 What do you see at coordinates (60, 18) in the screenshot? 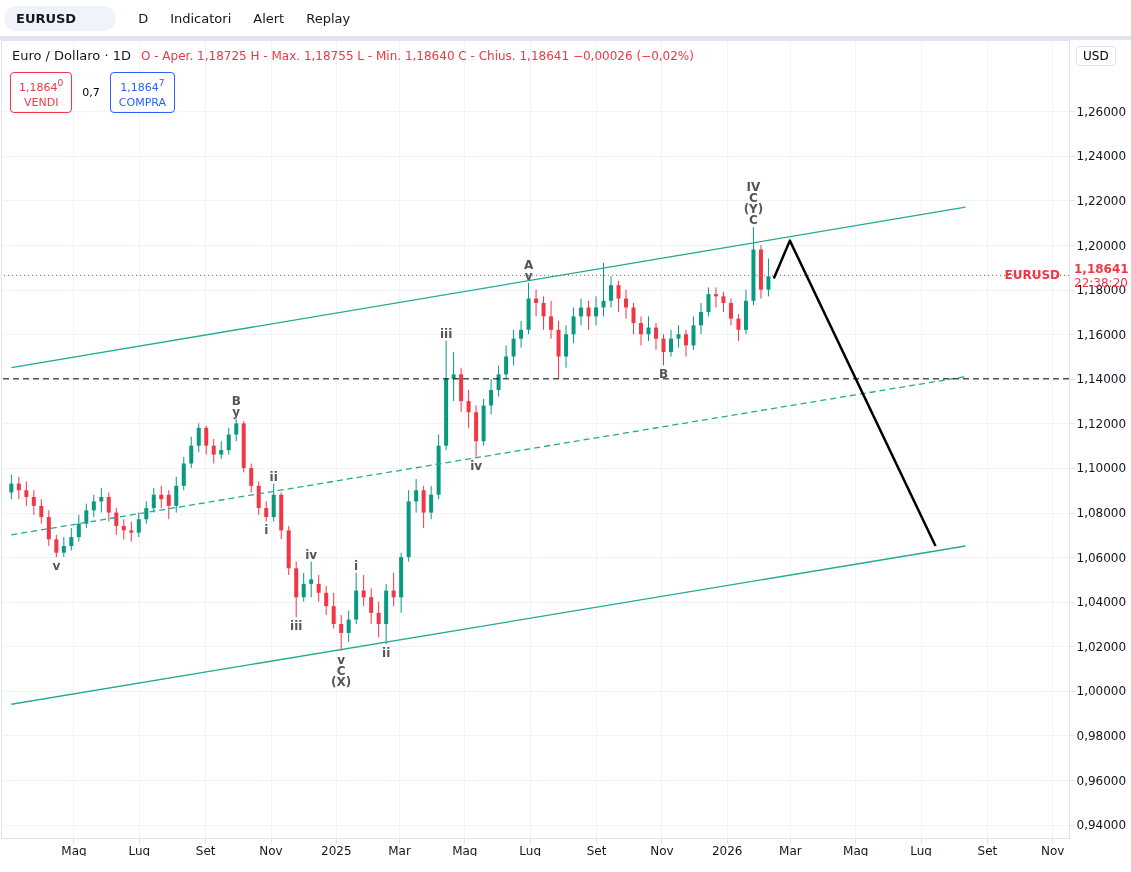
I see `text: EURUSD` at bounding box center [60, 18].